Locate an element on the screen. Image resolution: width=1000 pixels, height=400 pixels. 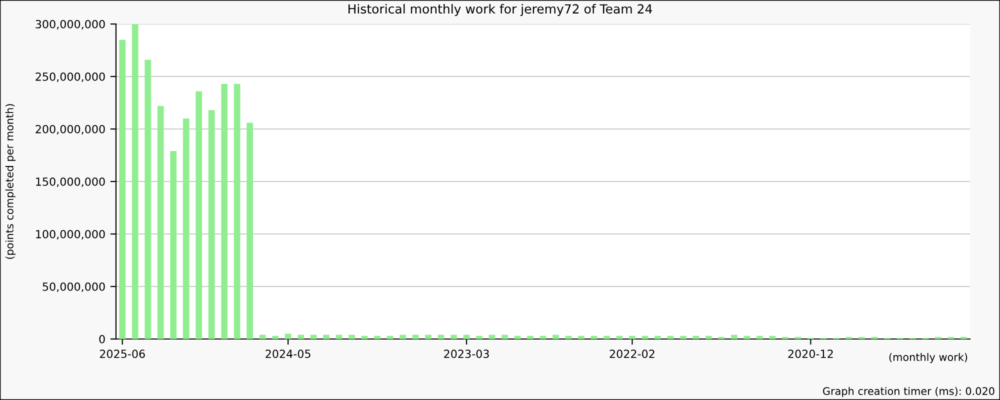
y-tick-label: 100,000,000 is located at coordinates (70, 235).